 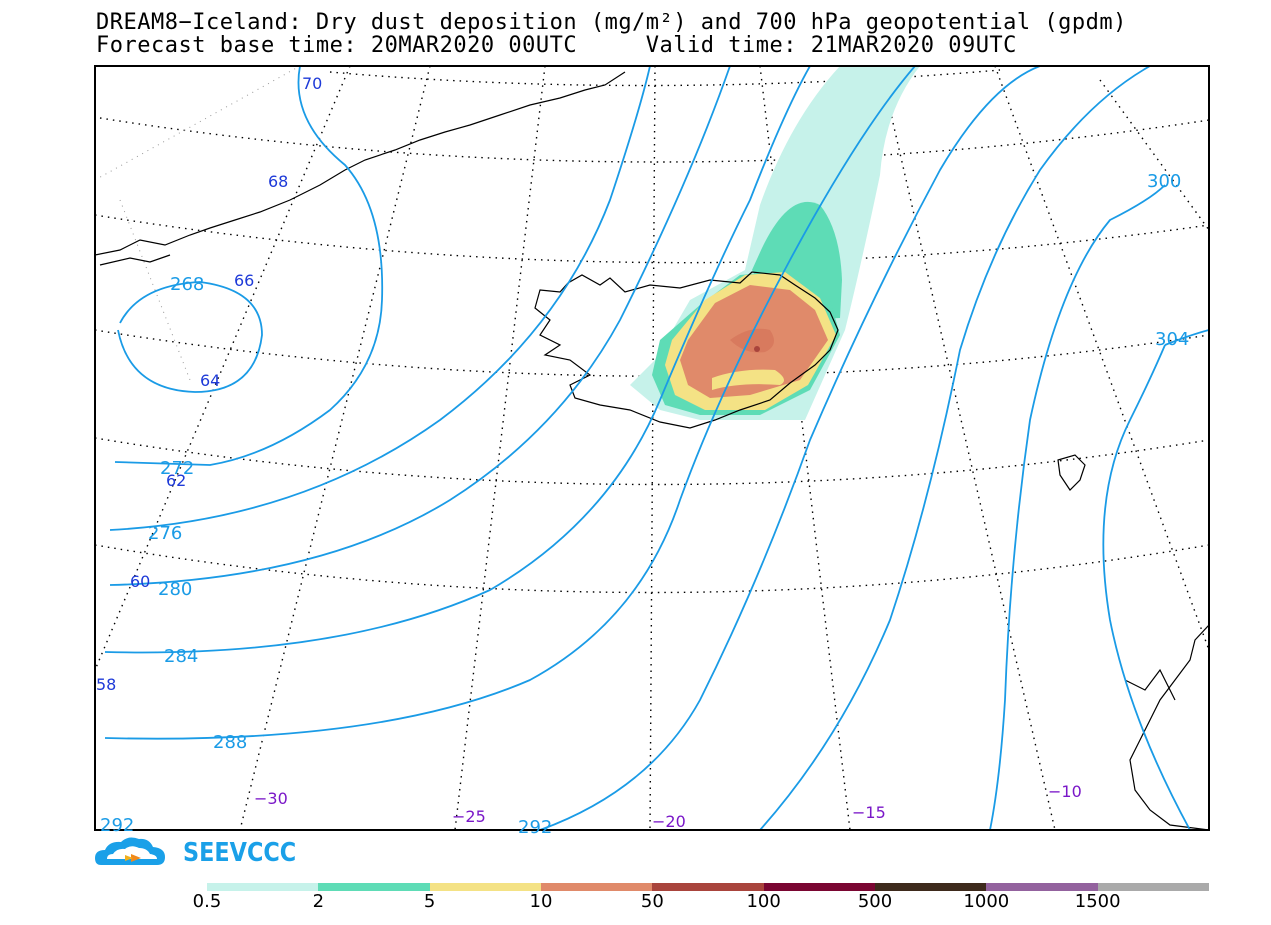 I want to click on lon-label: −30, so click(x=271, y=798).